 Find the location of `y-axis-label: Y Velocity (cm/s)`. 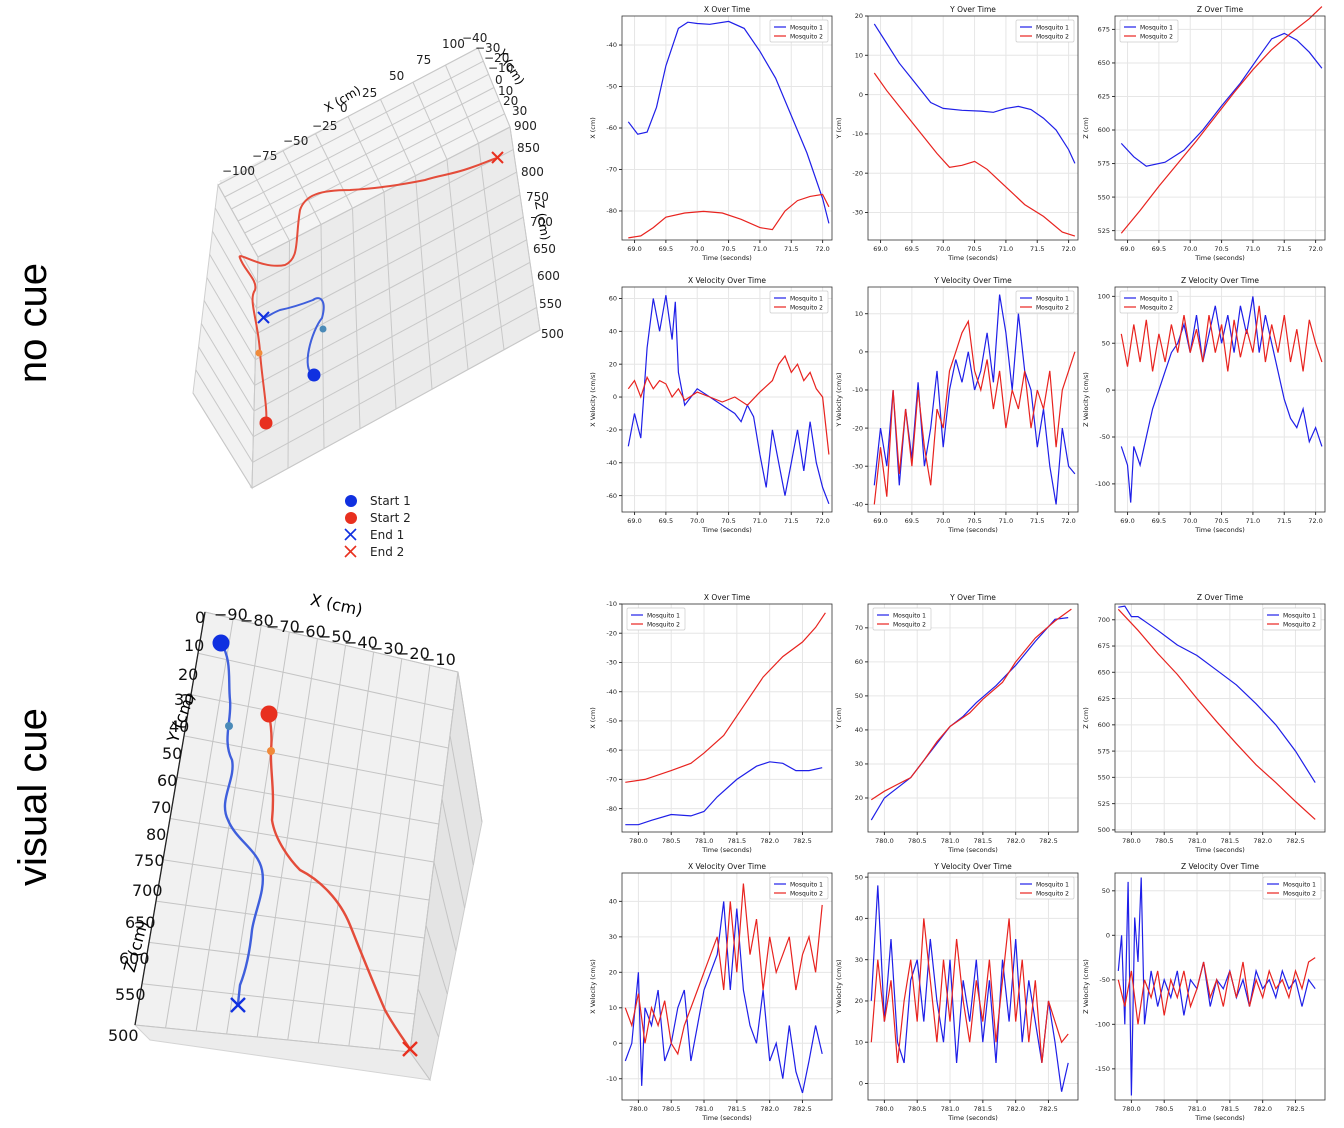

y-axis-label: Y Velocity (cm/s) is located at coordinates (839, 986).